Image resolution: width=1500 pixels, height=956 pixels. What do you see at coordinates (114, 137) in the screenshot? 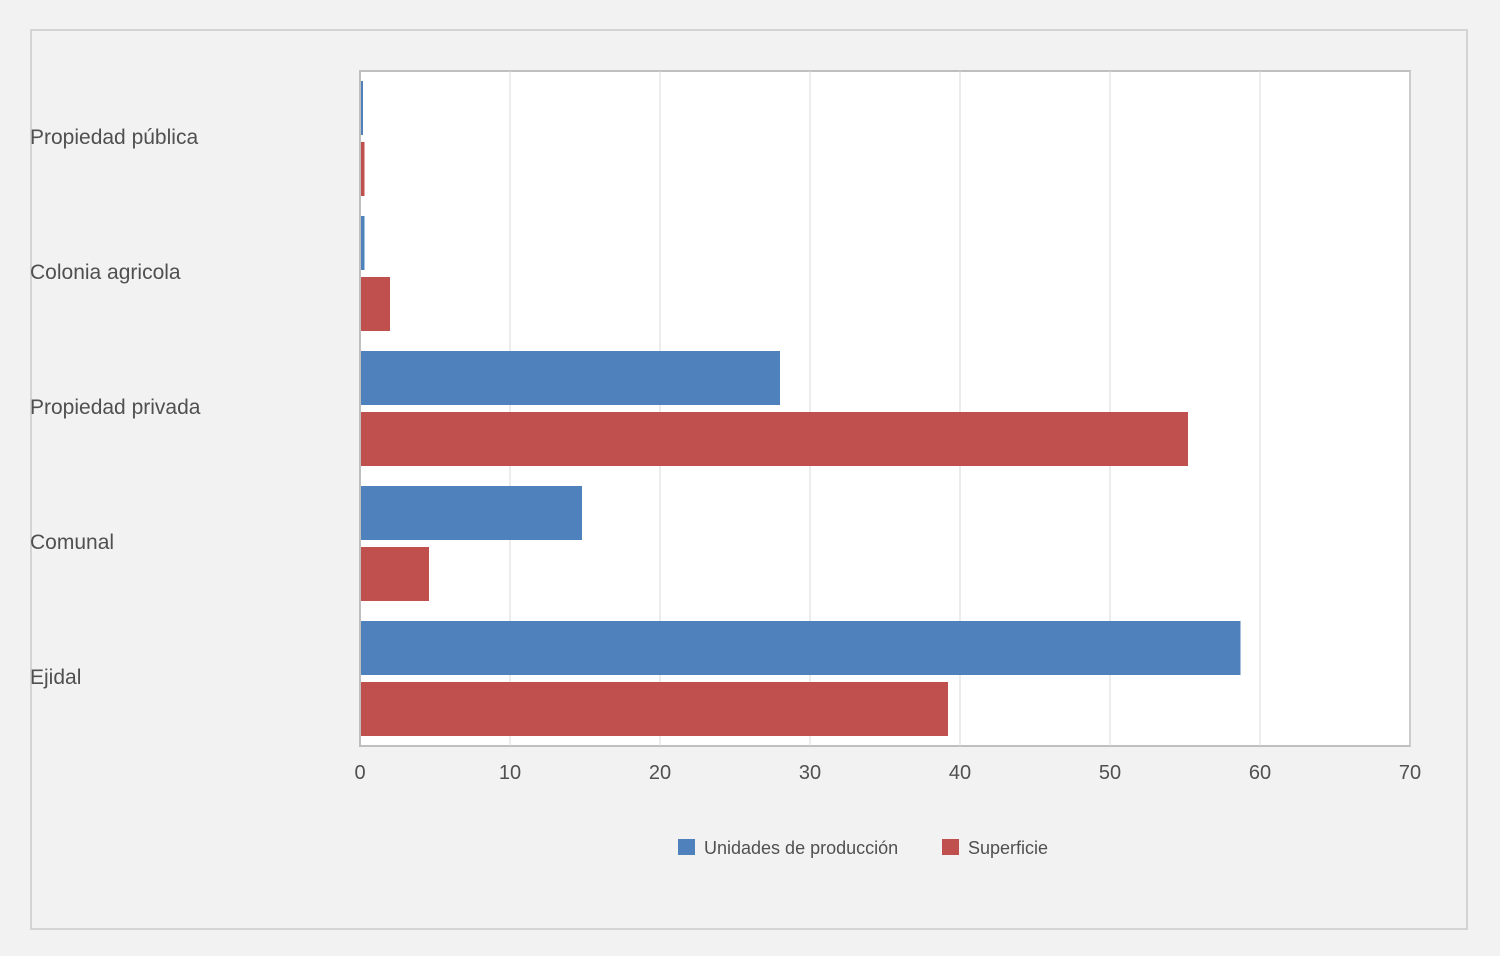
I see `category-label: Propiedad pública` at bounding box center [114, 137].